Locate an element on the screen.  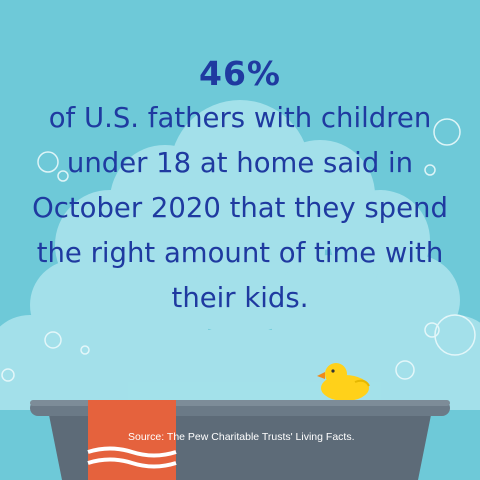
rubber-duck-icon is located at coordinates (343, 382).